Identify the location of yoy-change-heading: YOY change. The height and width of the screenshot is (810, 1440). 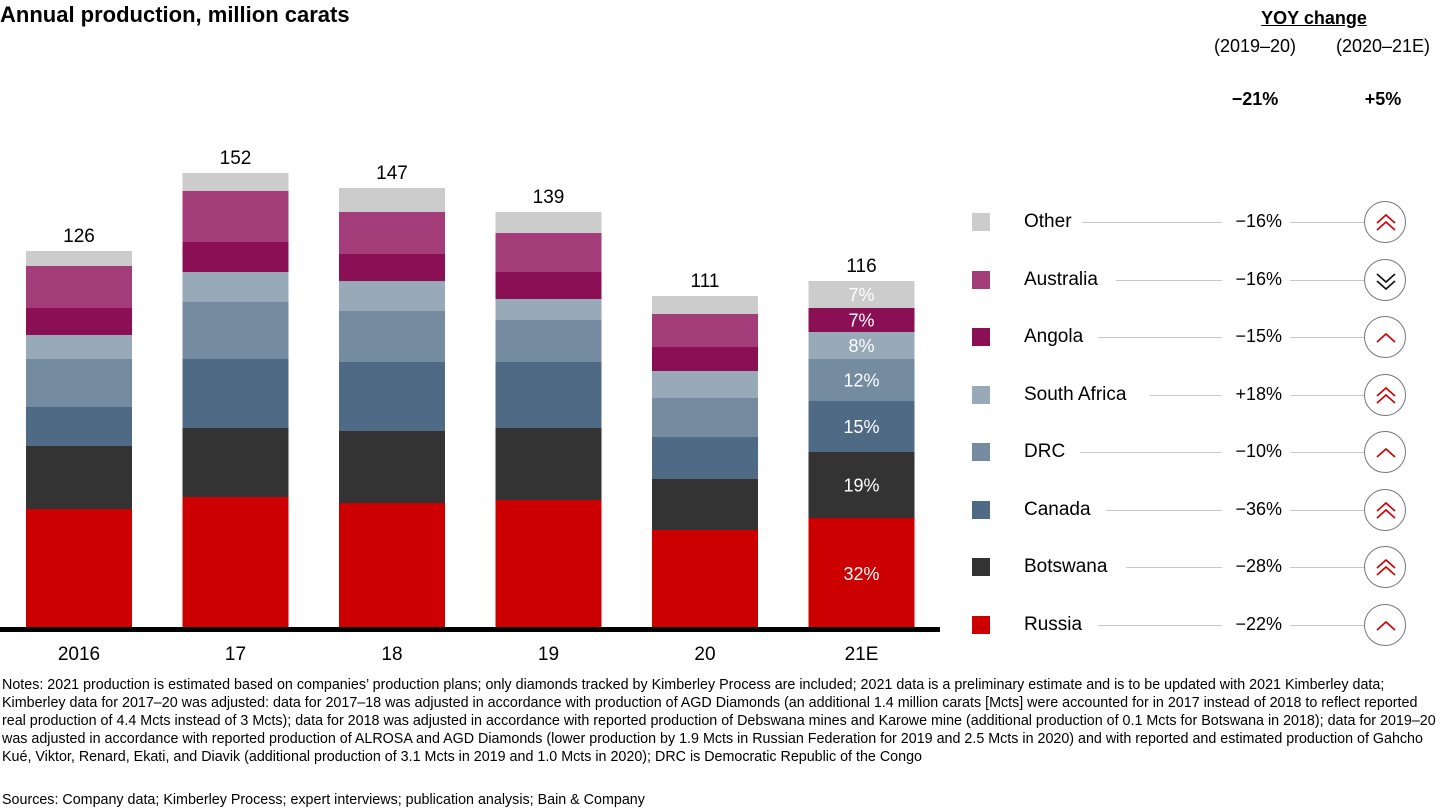
(1314, 18).